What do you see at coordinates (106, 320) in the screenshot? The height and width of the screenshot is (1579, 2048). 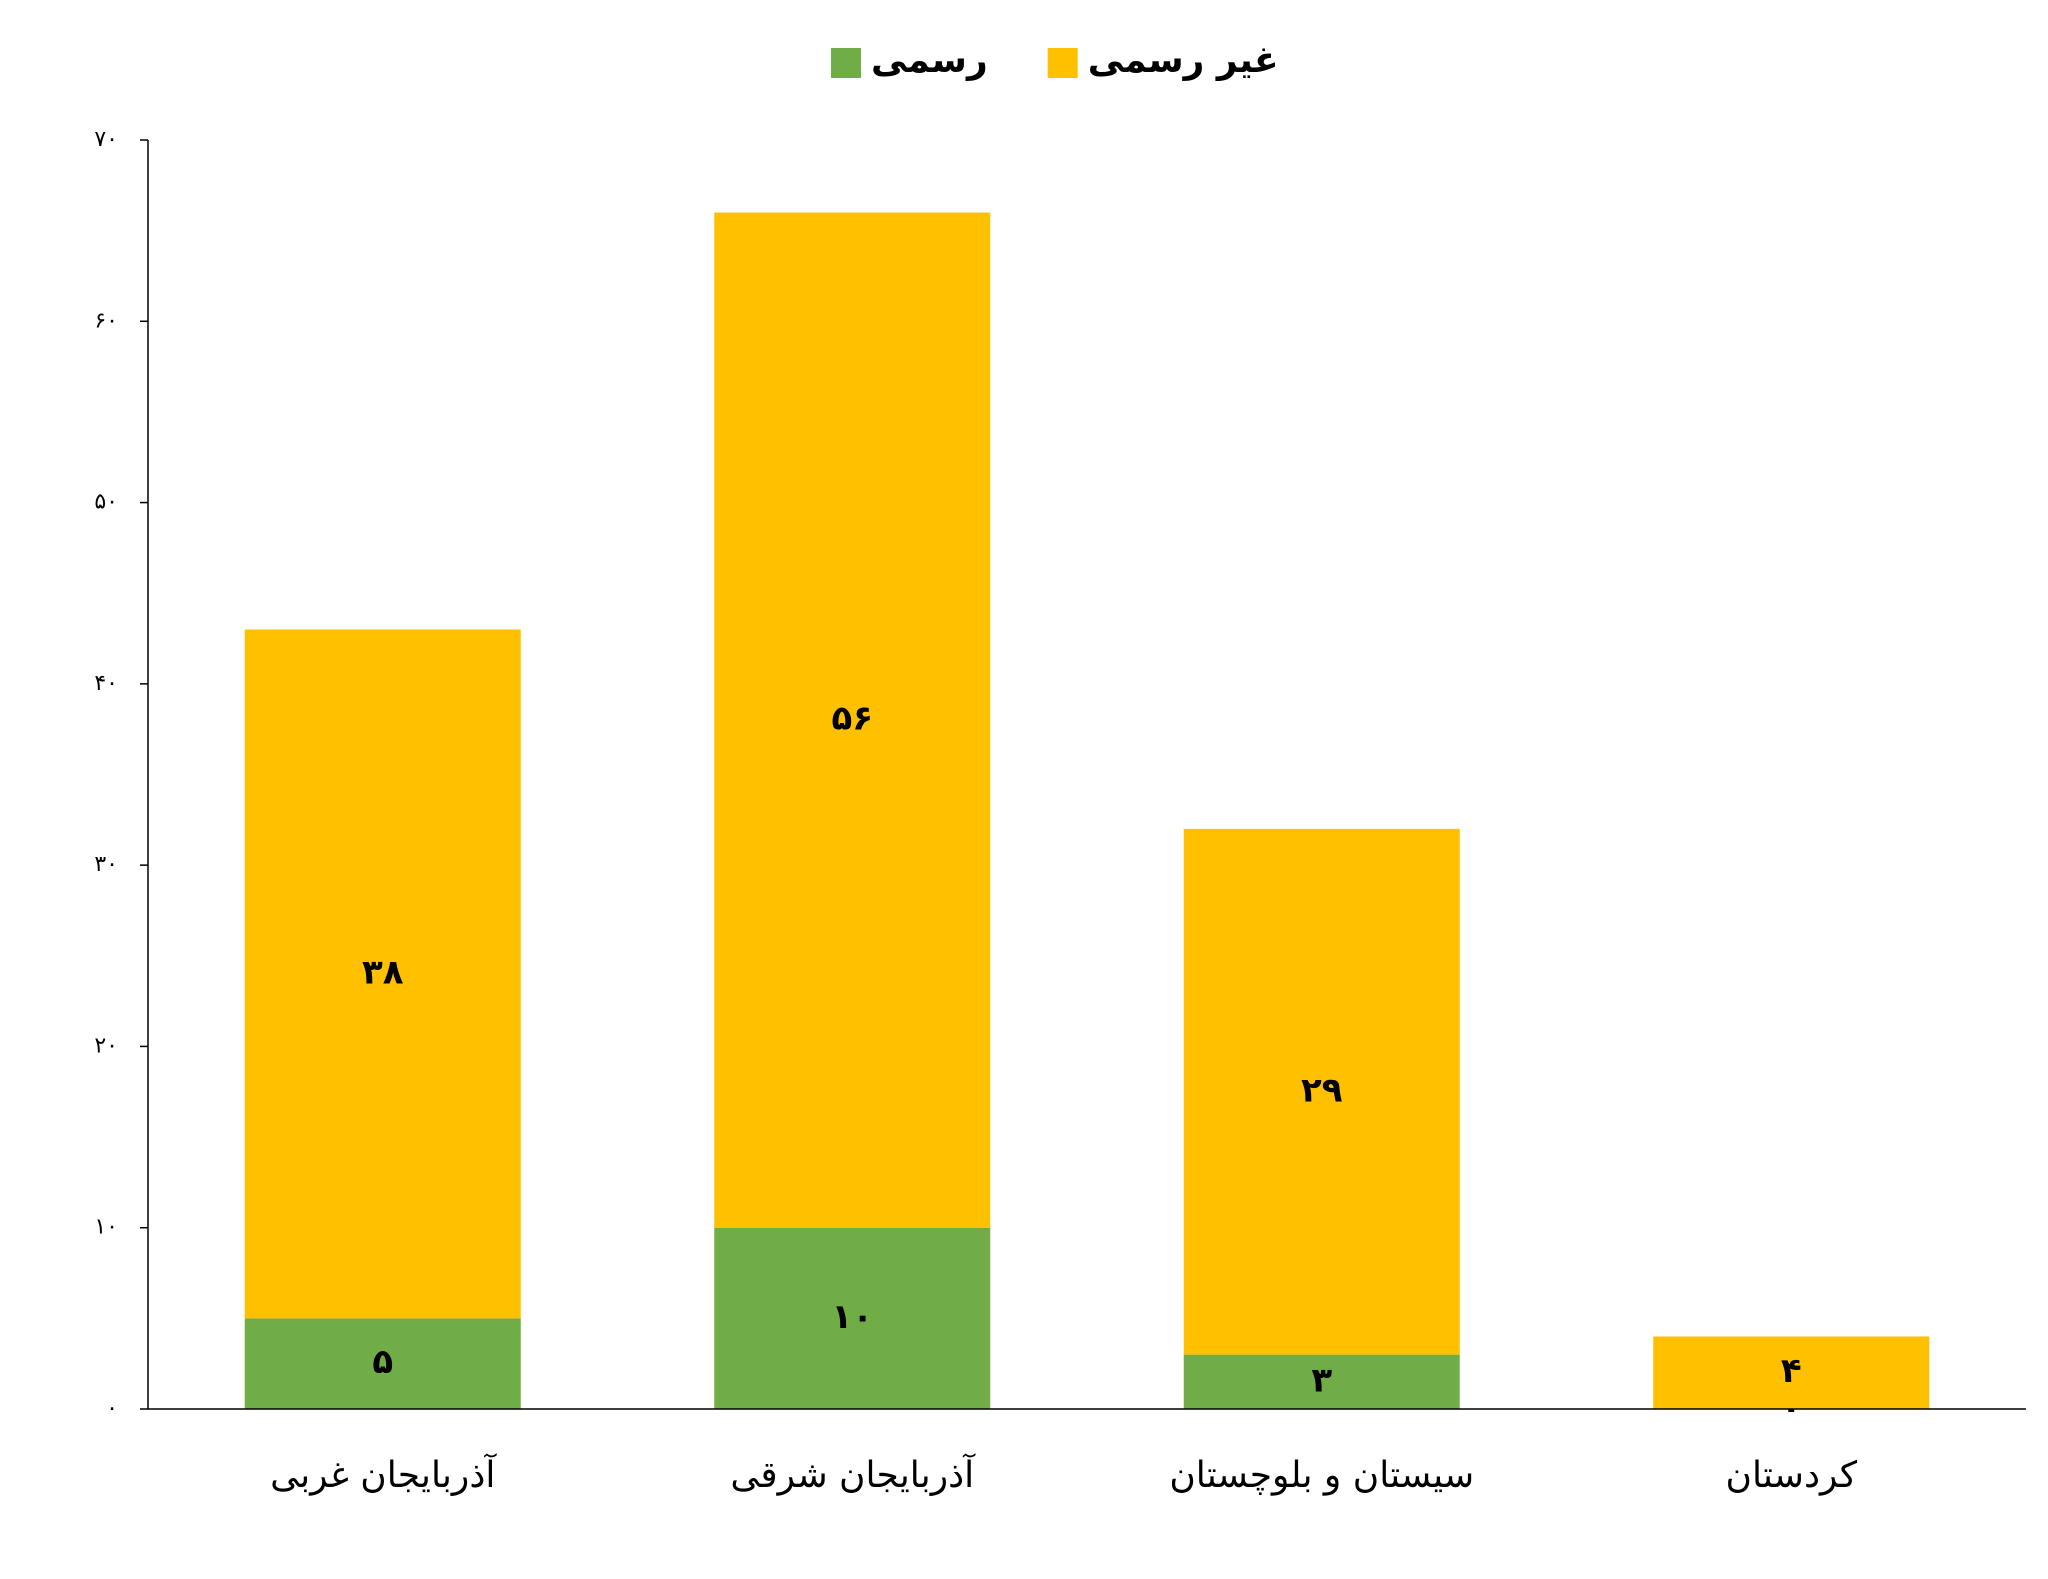 I see `y-tick-label: ۶۰` at bounding box center [106, 320].